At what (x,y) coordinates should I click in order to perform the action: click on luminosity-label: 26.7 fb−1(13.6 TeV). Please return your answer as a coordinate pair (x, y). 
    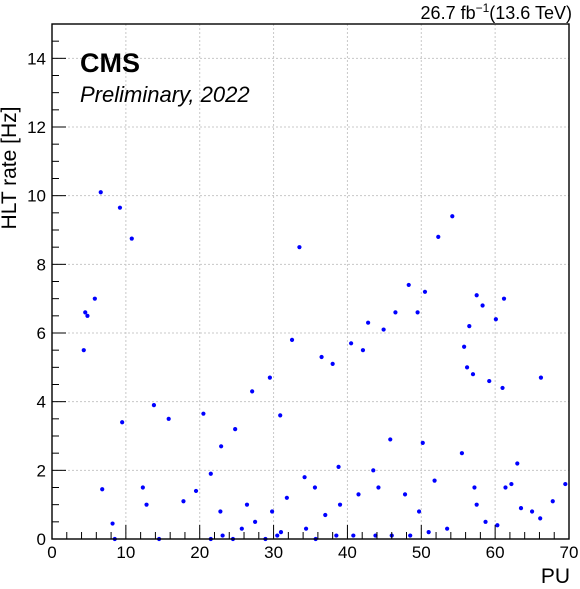
    Looking at the image, I should click on (496, 12).